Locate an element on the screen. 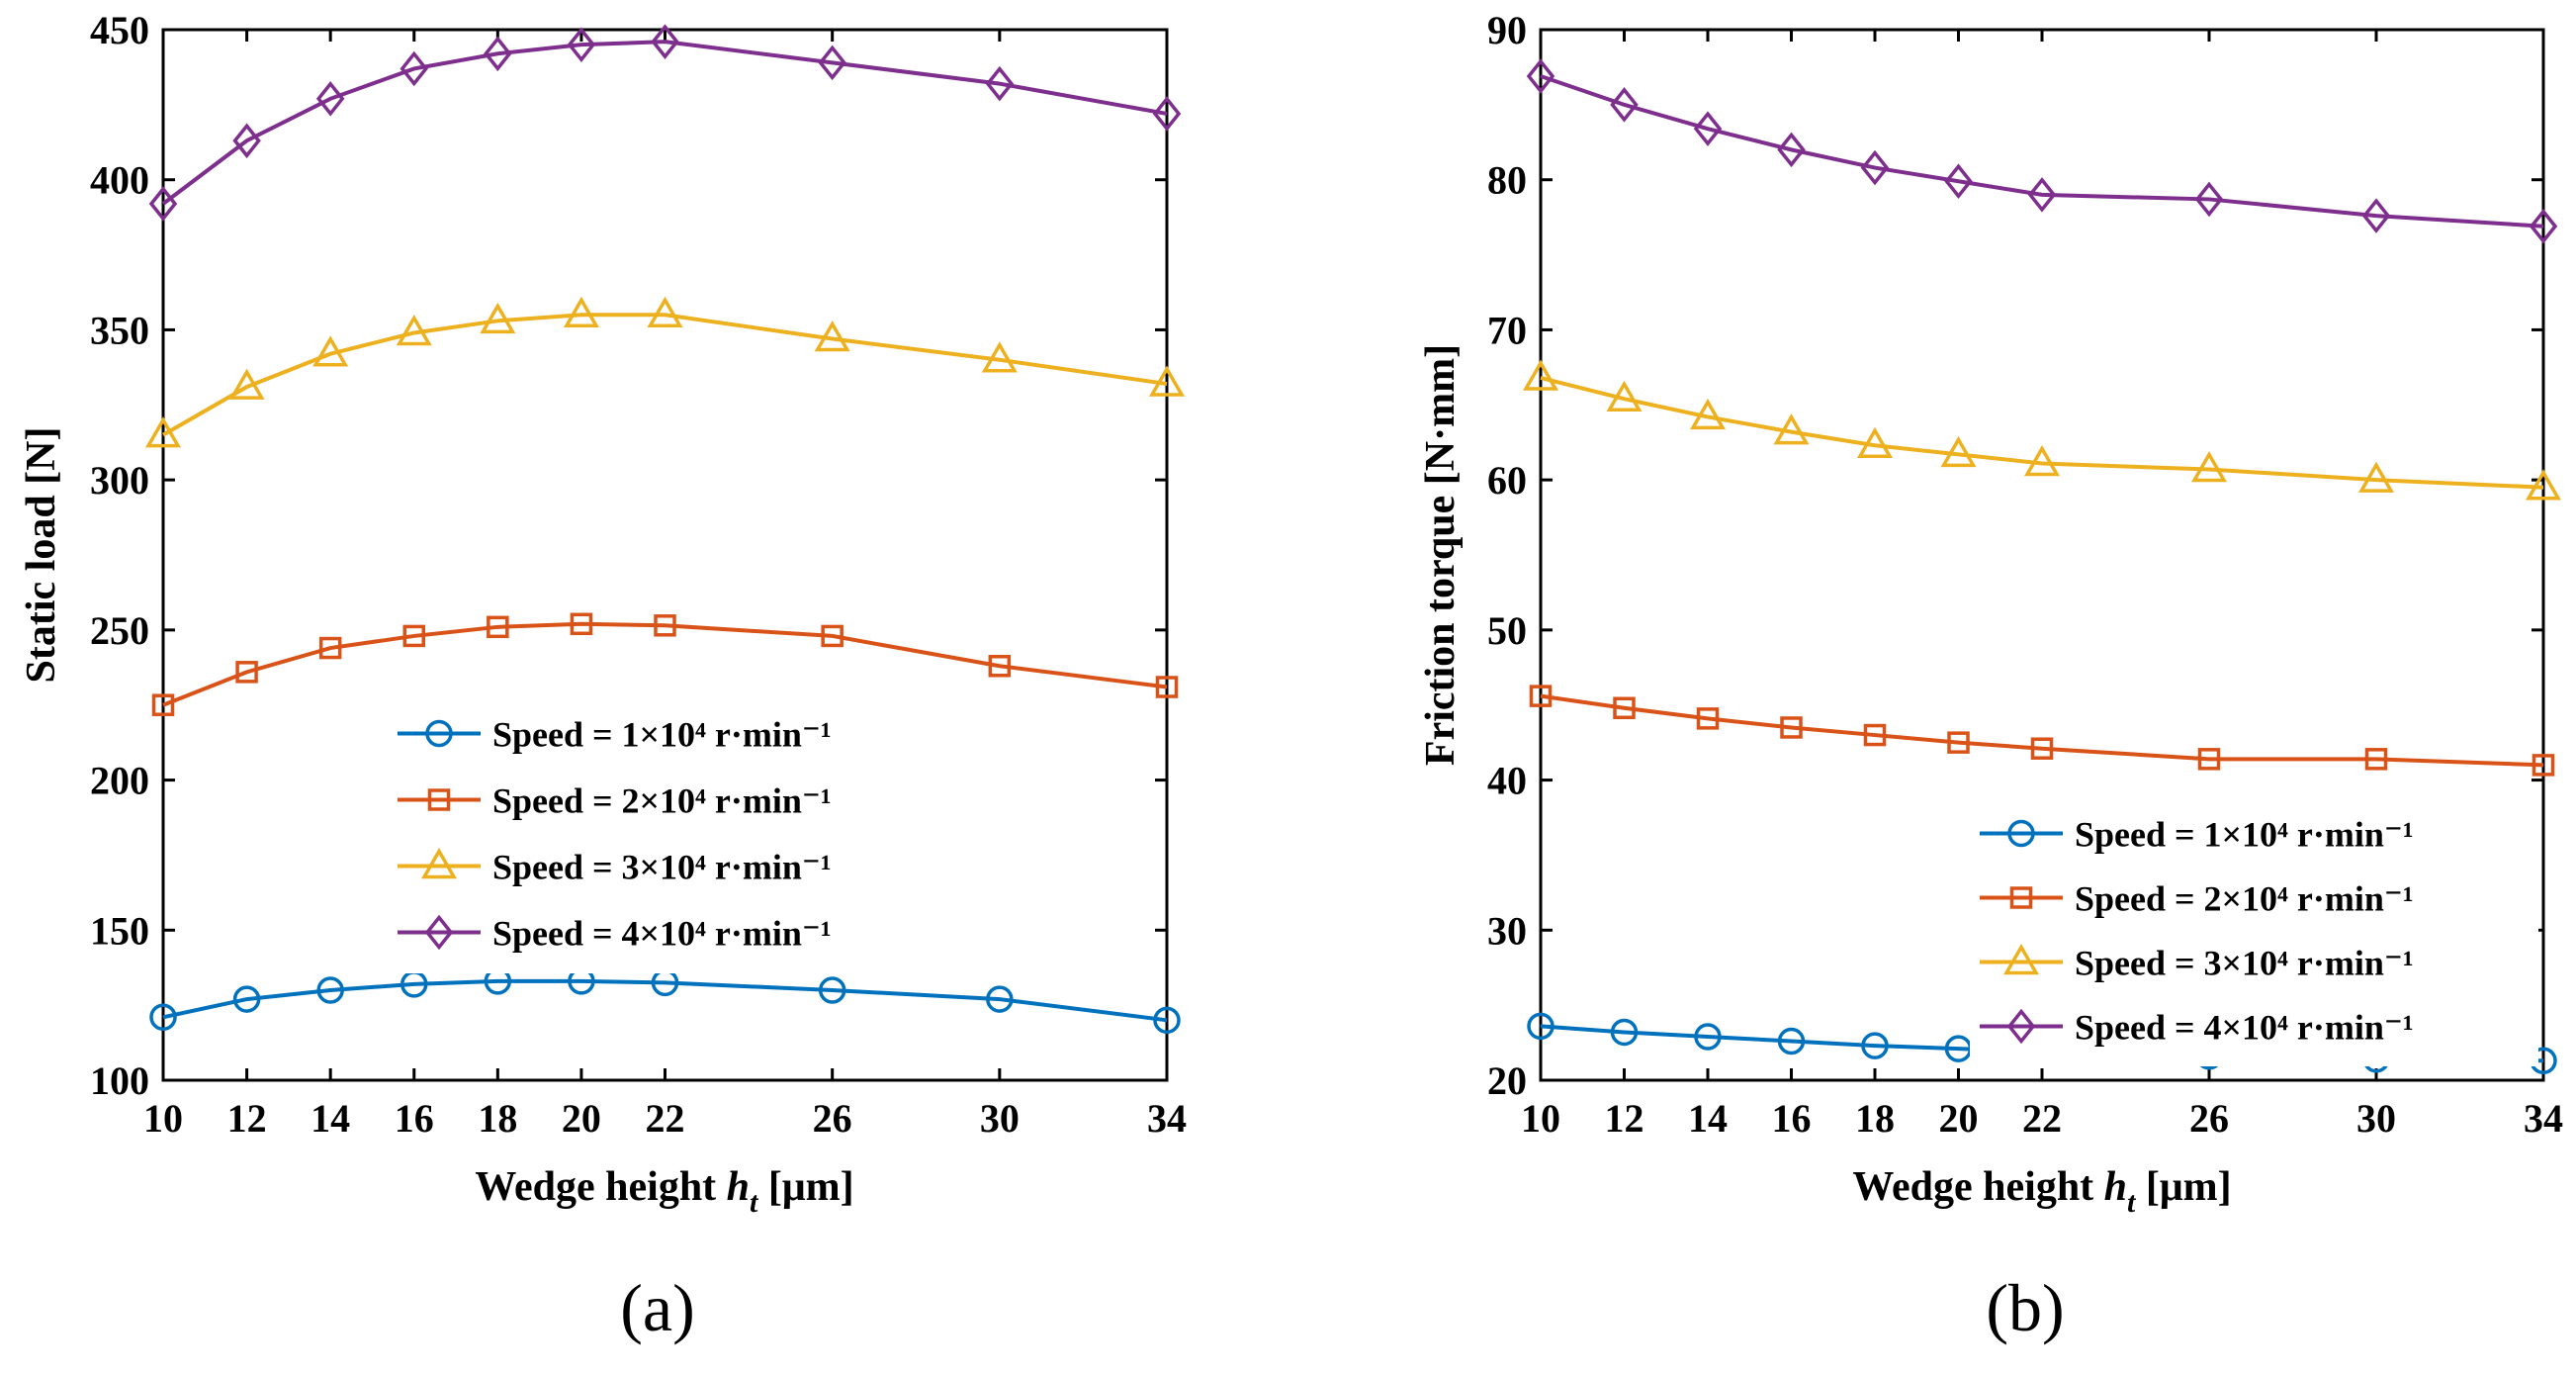 The image size is (2576, 1376). y-tick-label: 20 is located at coordinates (1507, 1080).